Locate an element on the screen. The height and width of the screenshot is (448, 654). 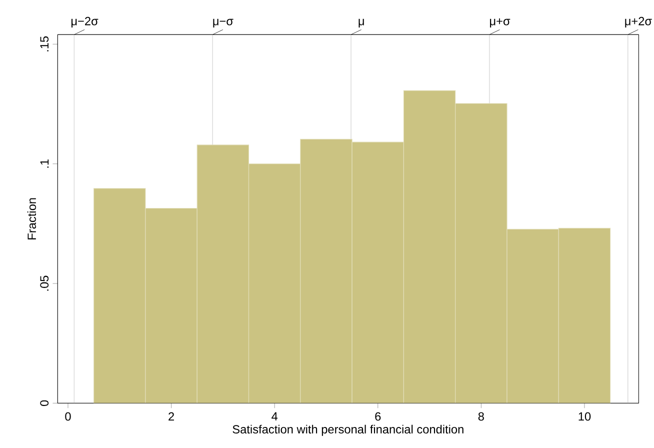
y-tick-label: .1 is located at coordinates (44, 164).